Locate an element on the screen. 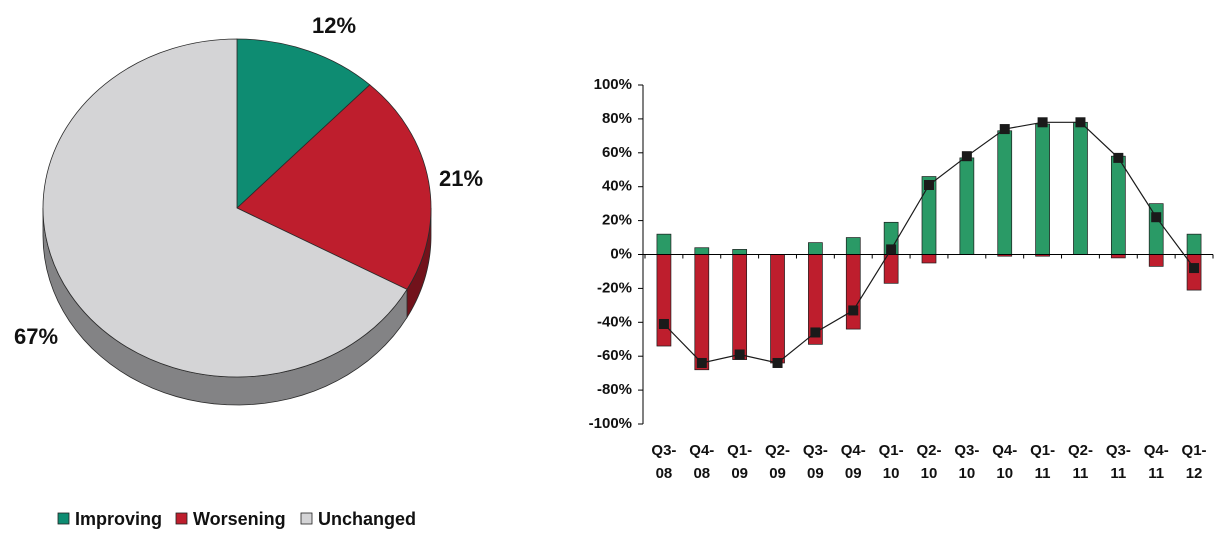  y-tick-label: 40% is located at coordinates (617, 186).